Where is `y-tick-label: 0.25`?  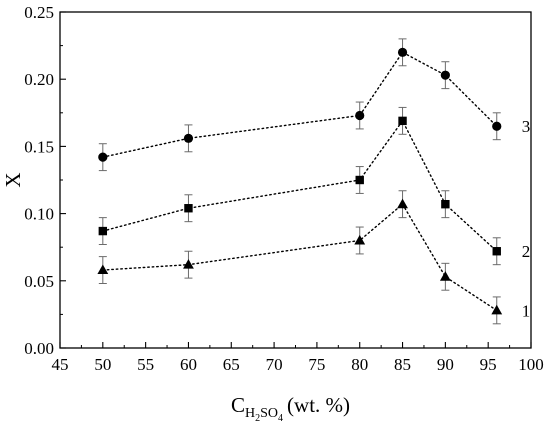 y-tick-label: 0.25 is located at coordinates (39, 12).